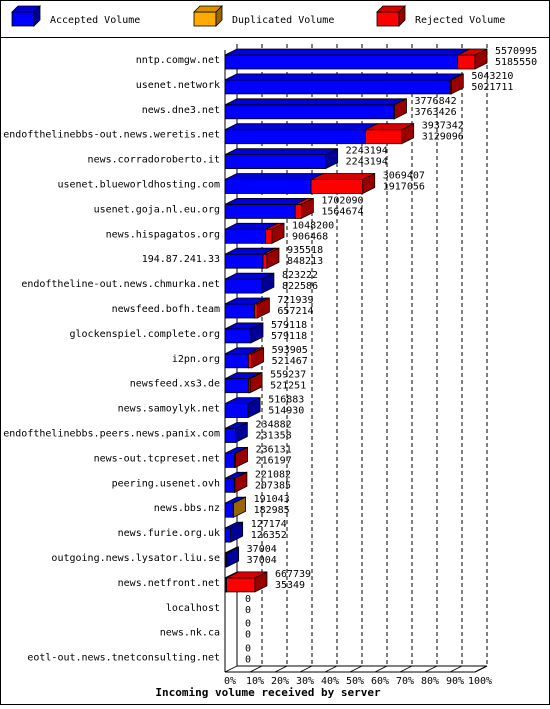 This screenshot has width=550, height=709. What do you see at coordinates (405, 681) in the screenshot?
I see `x-tick-label: 70%` at bounding box center [405, 681].